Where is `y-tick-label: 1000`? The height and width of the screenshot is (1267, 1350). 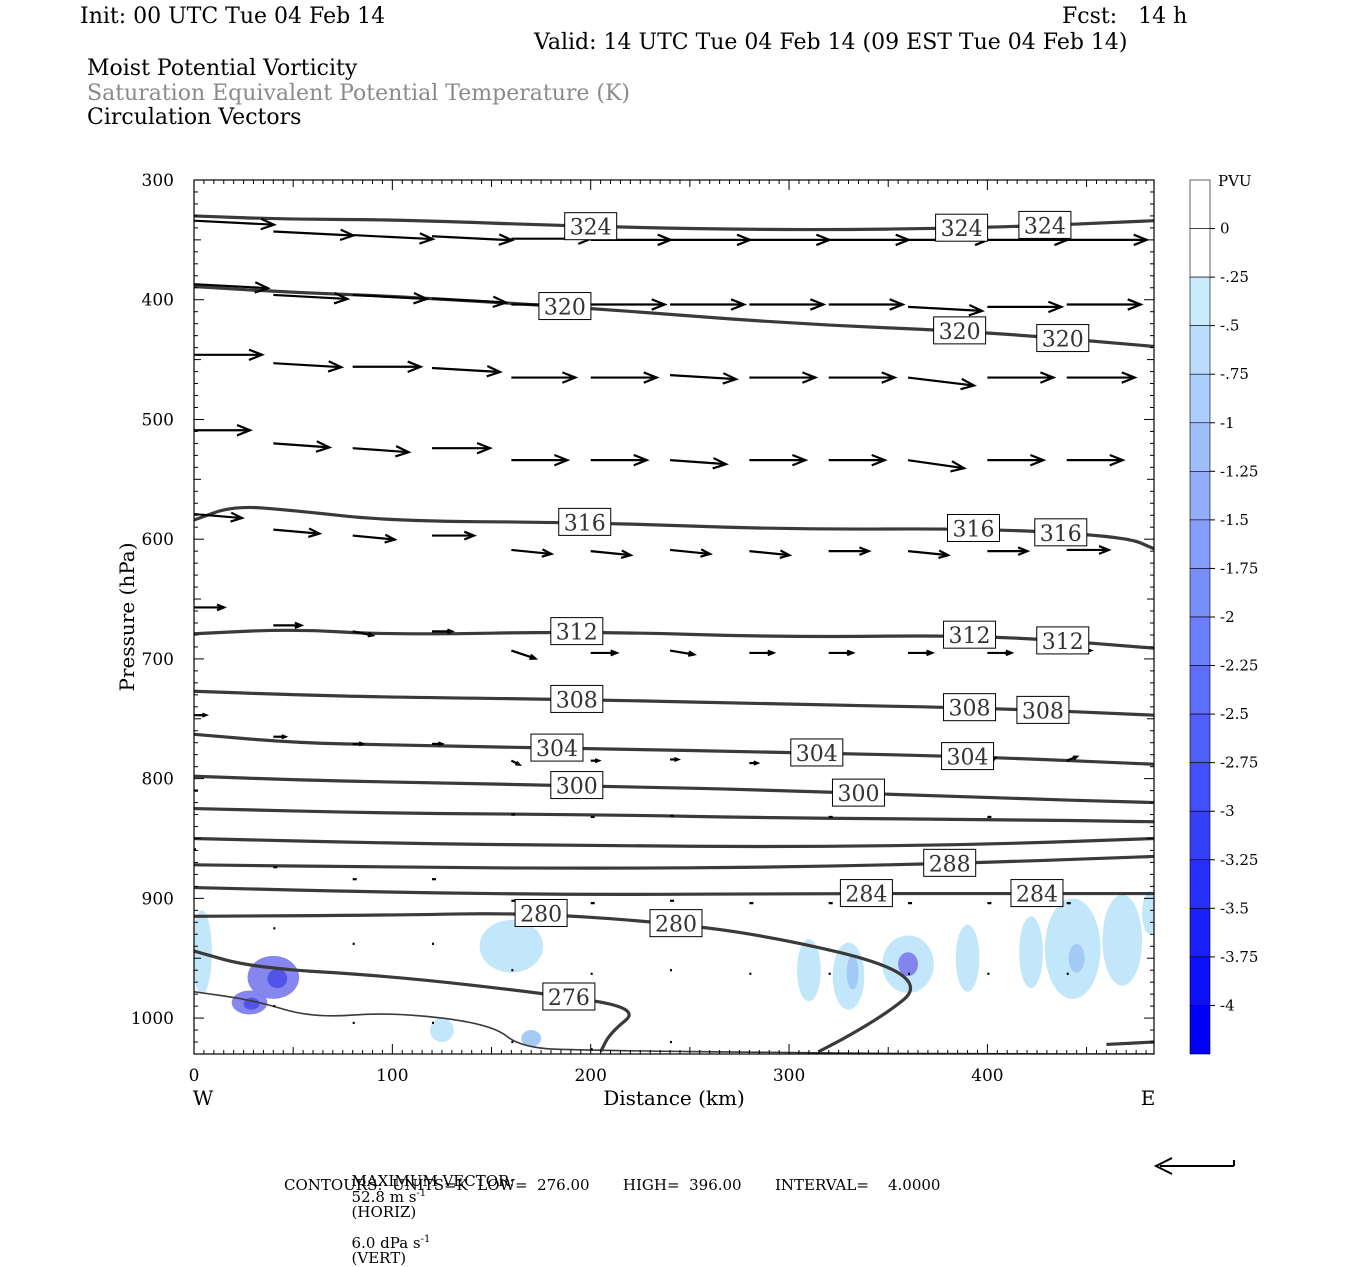
y-tick-label: 1000 is located at coordinates (152, 1019).